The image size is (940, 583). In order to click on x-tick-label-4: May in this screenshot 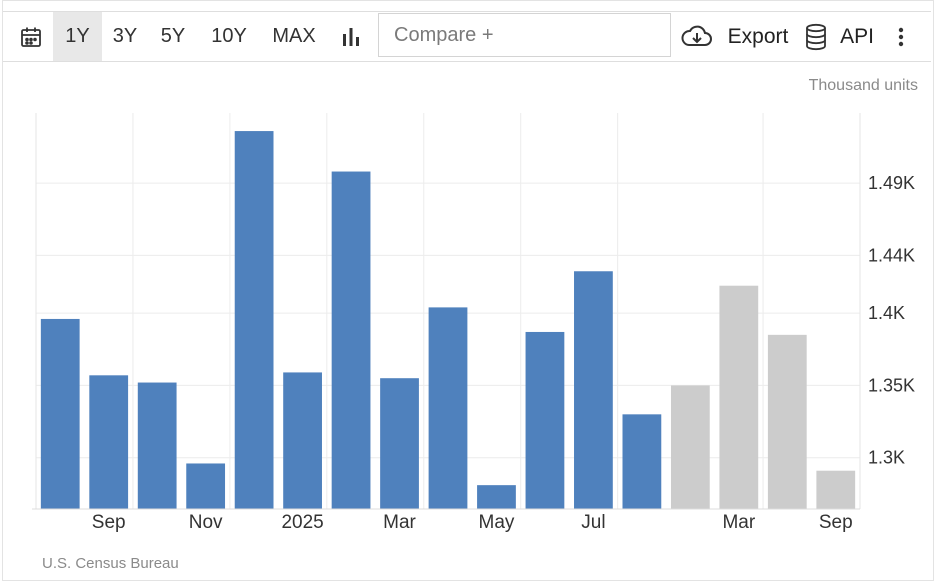, I will do `click(497, 522)`.